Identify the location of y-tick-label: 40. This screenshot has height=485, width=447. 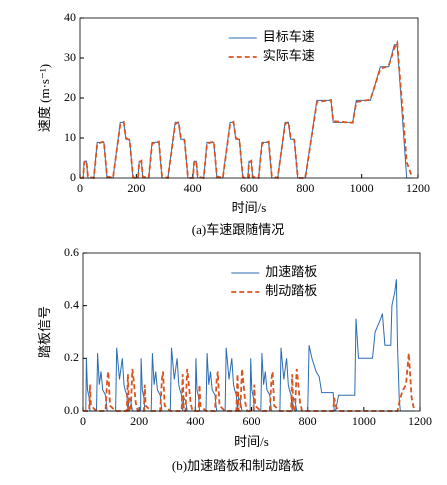
(70, 17).